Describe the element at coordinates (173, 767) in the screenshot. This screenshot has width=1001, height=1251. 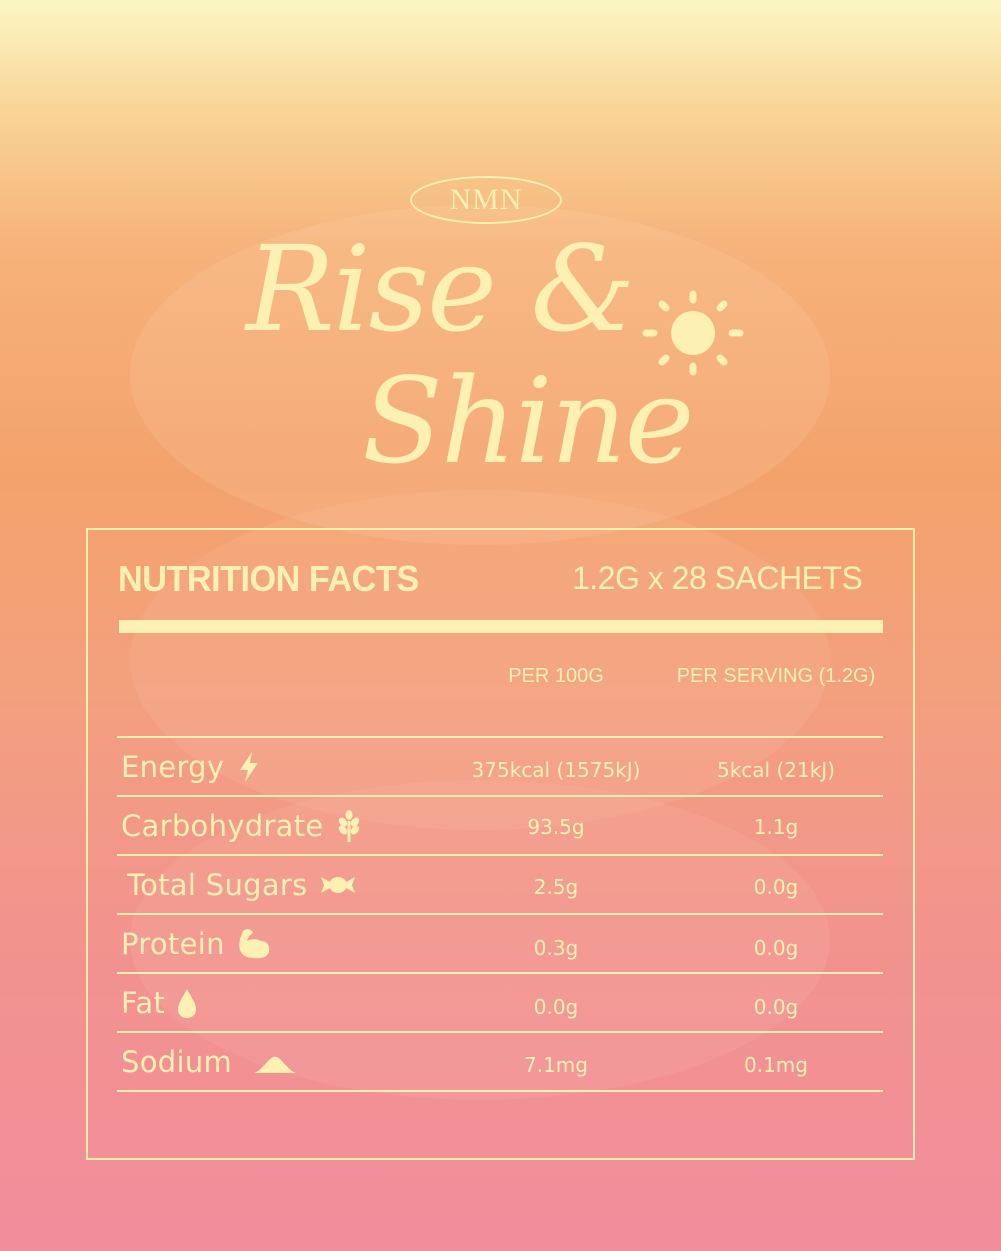
I see `nutrient-label: Energy` at that location.